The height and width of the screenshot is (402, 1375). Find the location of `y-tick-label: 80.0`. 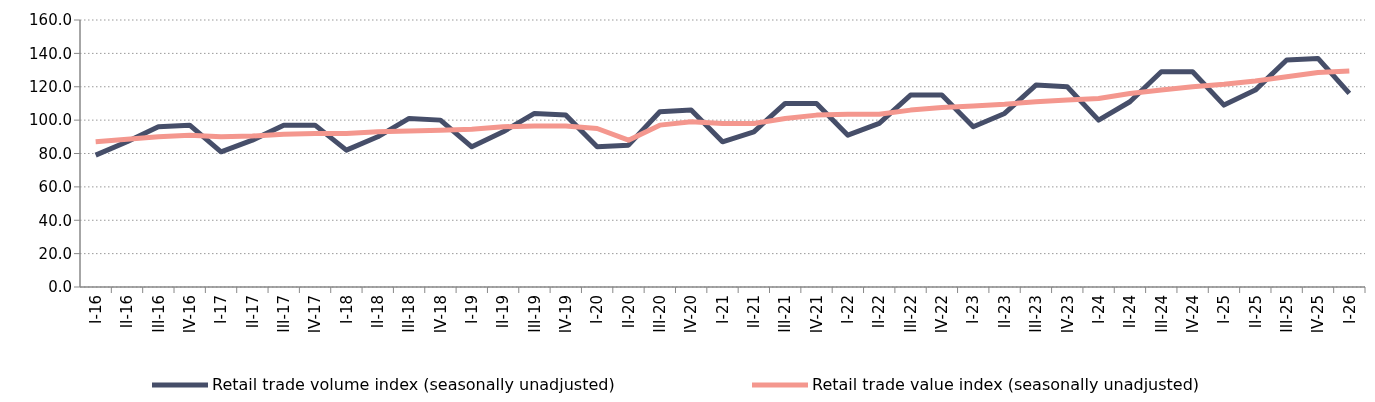

y-tick-label: 80.0 is located at coordinates (55, 153).